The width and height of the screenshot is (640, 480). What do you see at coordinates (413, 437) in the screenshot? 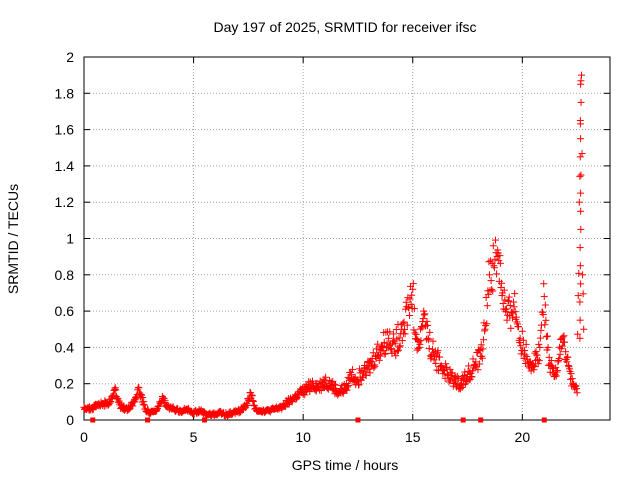
I see `x-tick-label: 15` at bounding box center [413, 437].